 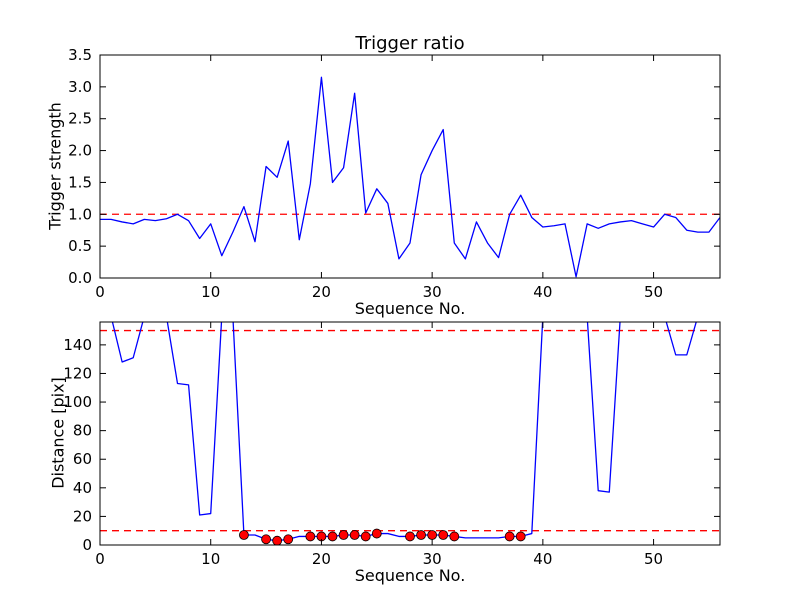 I want to click on svg-text: 60, so click(x=82, y=459).